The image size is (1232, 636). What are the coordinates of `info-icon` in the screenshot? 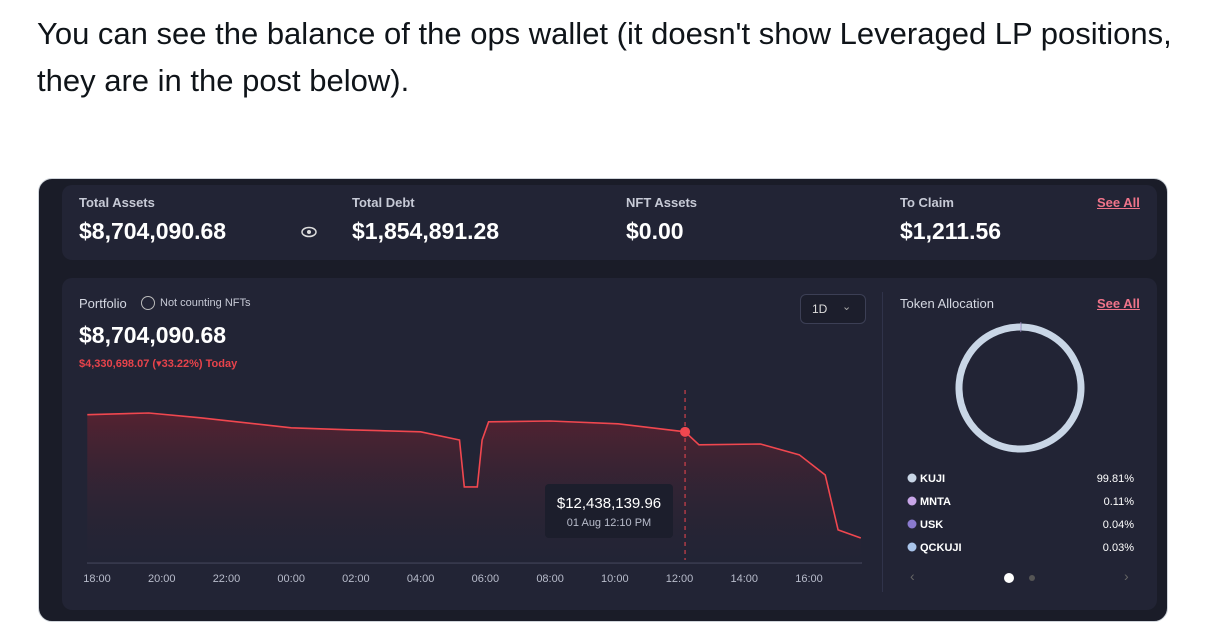 It's located at (148, 303).